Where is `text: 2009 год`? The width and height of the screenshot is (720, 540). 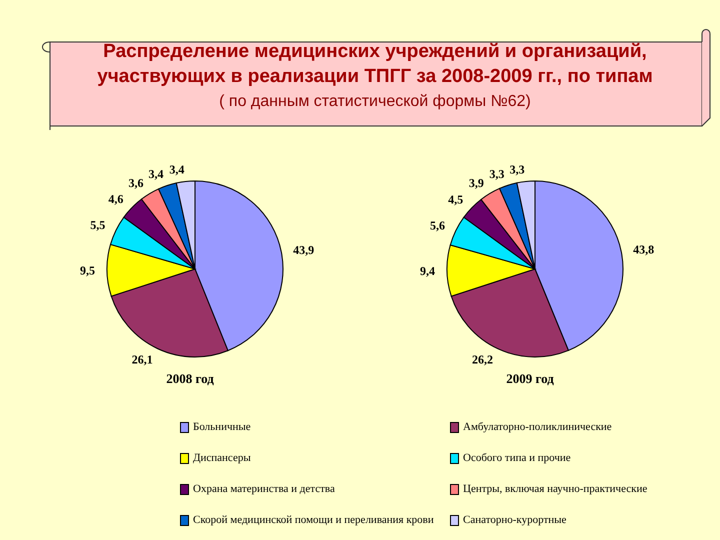
text: 2009 год is located at coordinates (530, 378).